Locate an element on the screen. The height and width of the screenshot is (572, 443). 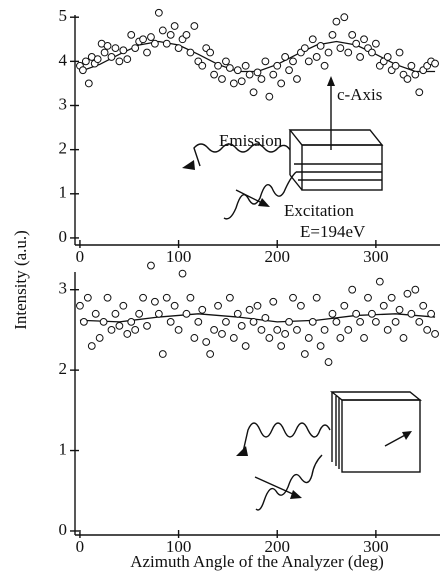
x-tick-label: 200 is located at coordinates (277, 546).